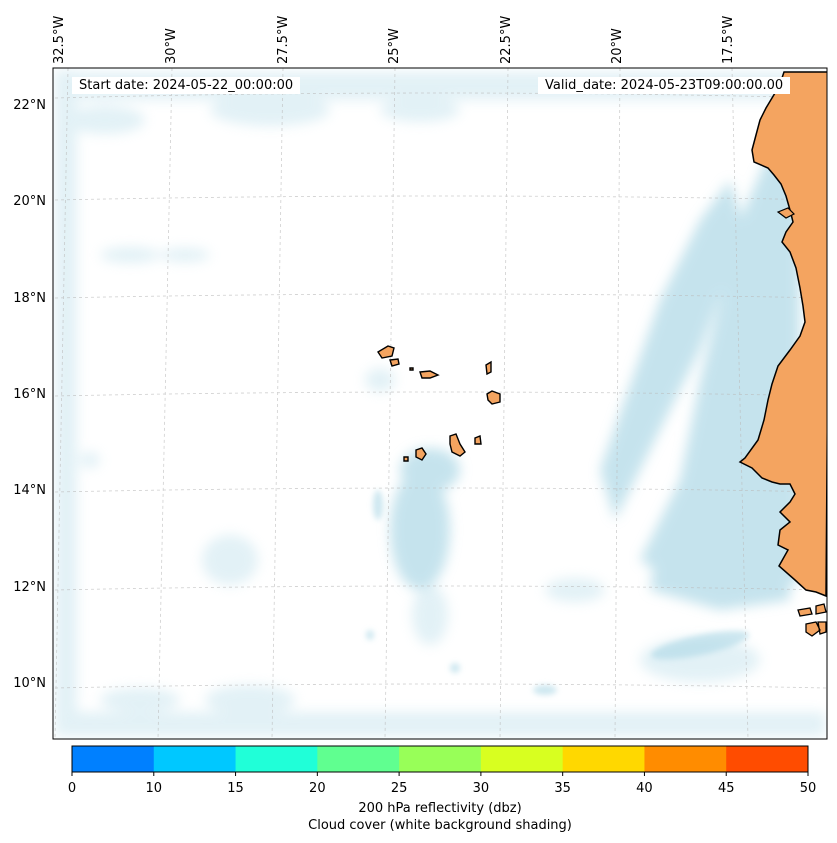 The height and width of the screenshot is (843, 837). I want to click on colorbar-tick-label: 20, so click(317, 788).